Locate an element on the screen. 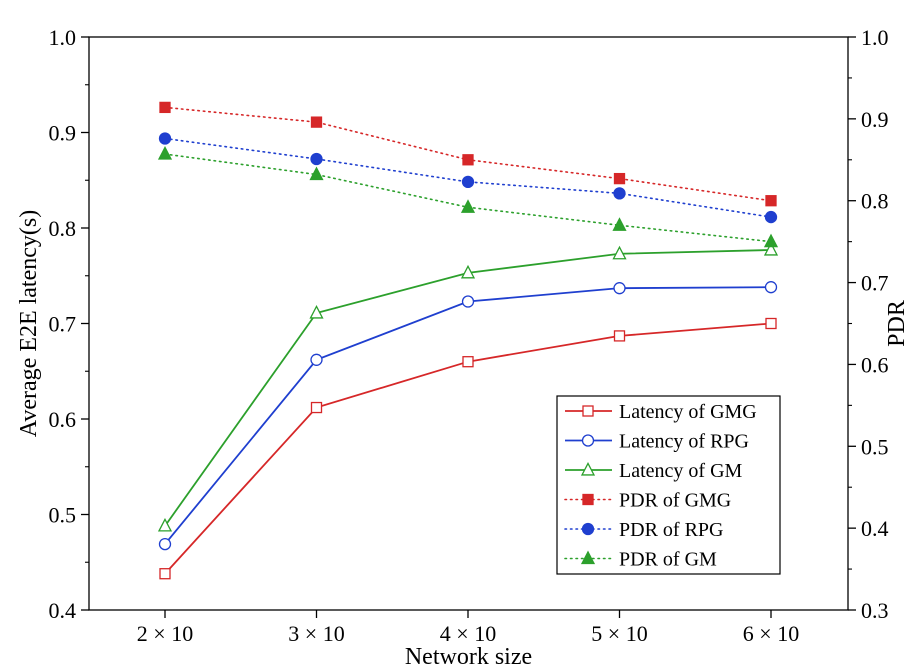 The width and height of the screenshot is (920, 671). x-tick-label: 4 × 10 is located at coordinates (468, 633).